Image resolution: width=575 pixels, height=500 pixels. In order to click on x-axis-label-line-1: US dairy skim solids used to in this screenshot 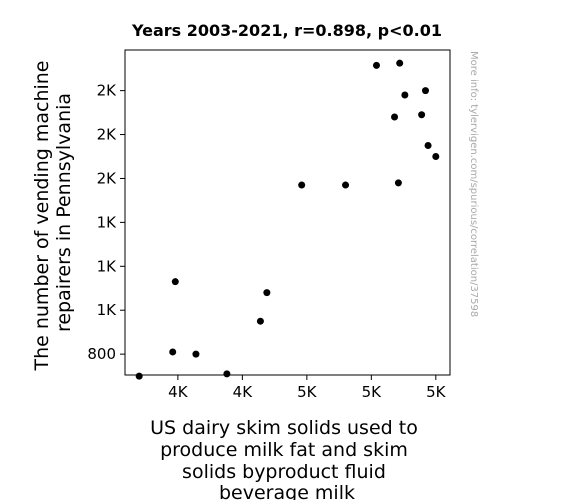, I will do `click(284, 428)`.